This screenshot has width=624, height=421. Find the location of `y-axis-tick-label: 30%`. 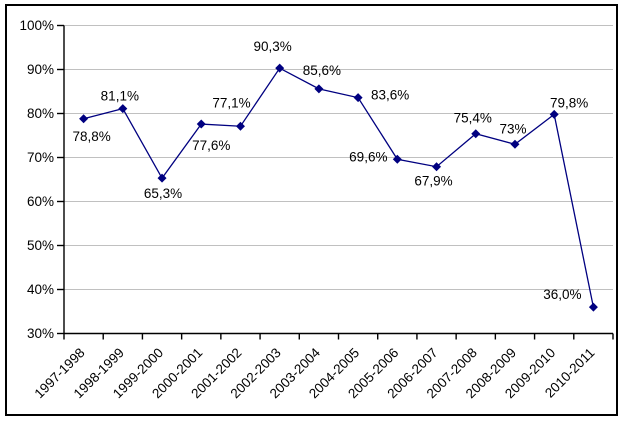

y-axis-tick-label: 30% is located at coordinates (40, 333).